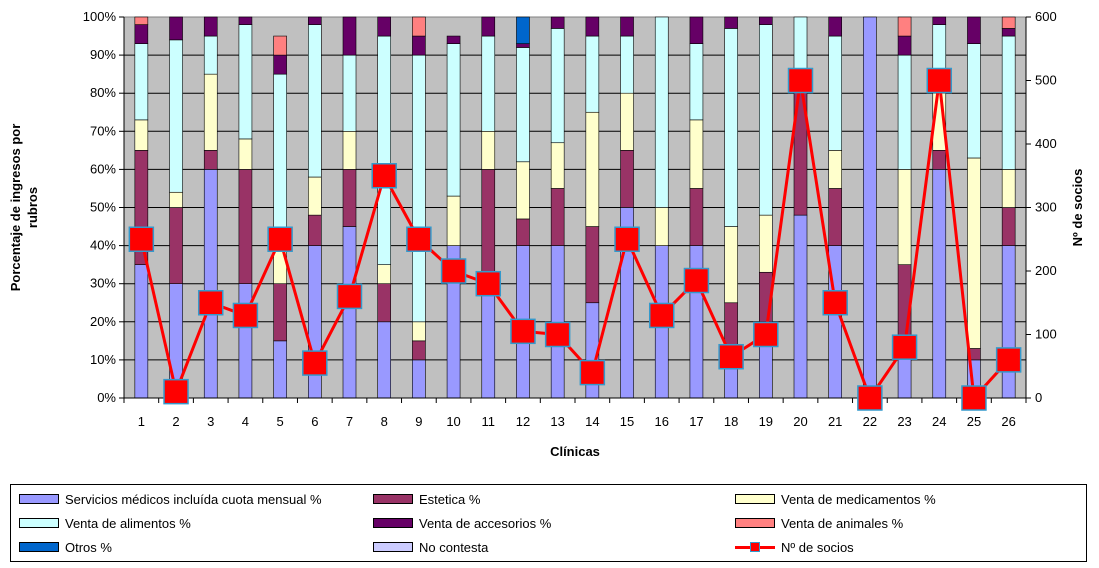 This screenshot has width=1099, height=568. What do you see at coordinates (349, 421) in the screenshot?
I see `x-tick-label: 7` at bounding box center [349, 421].